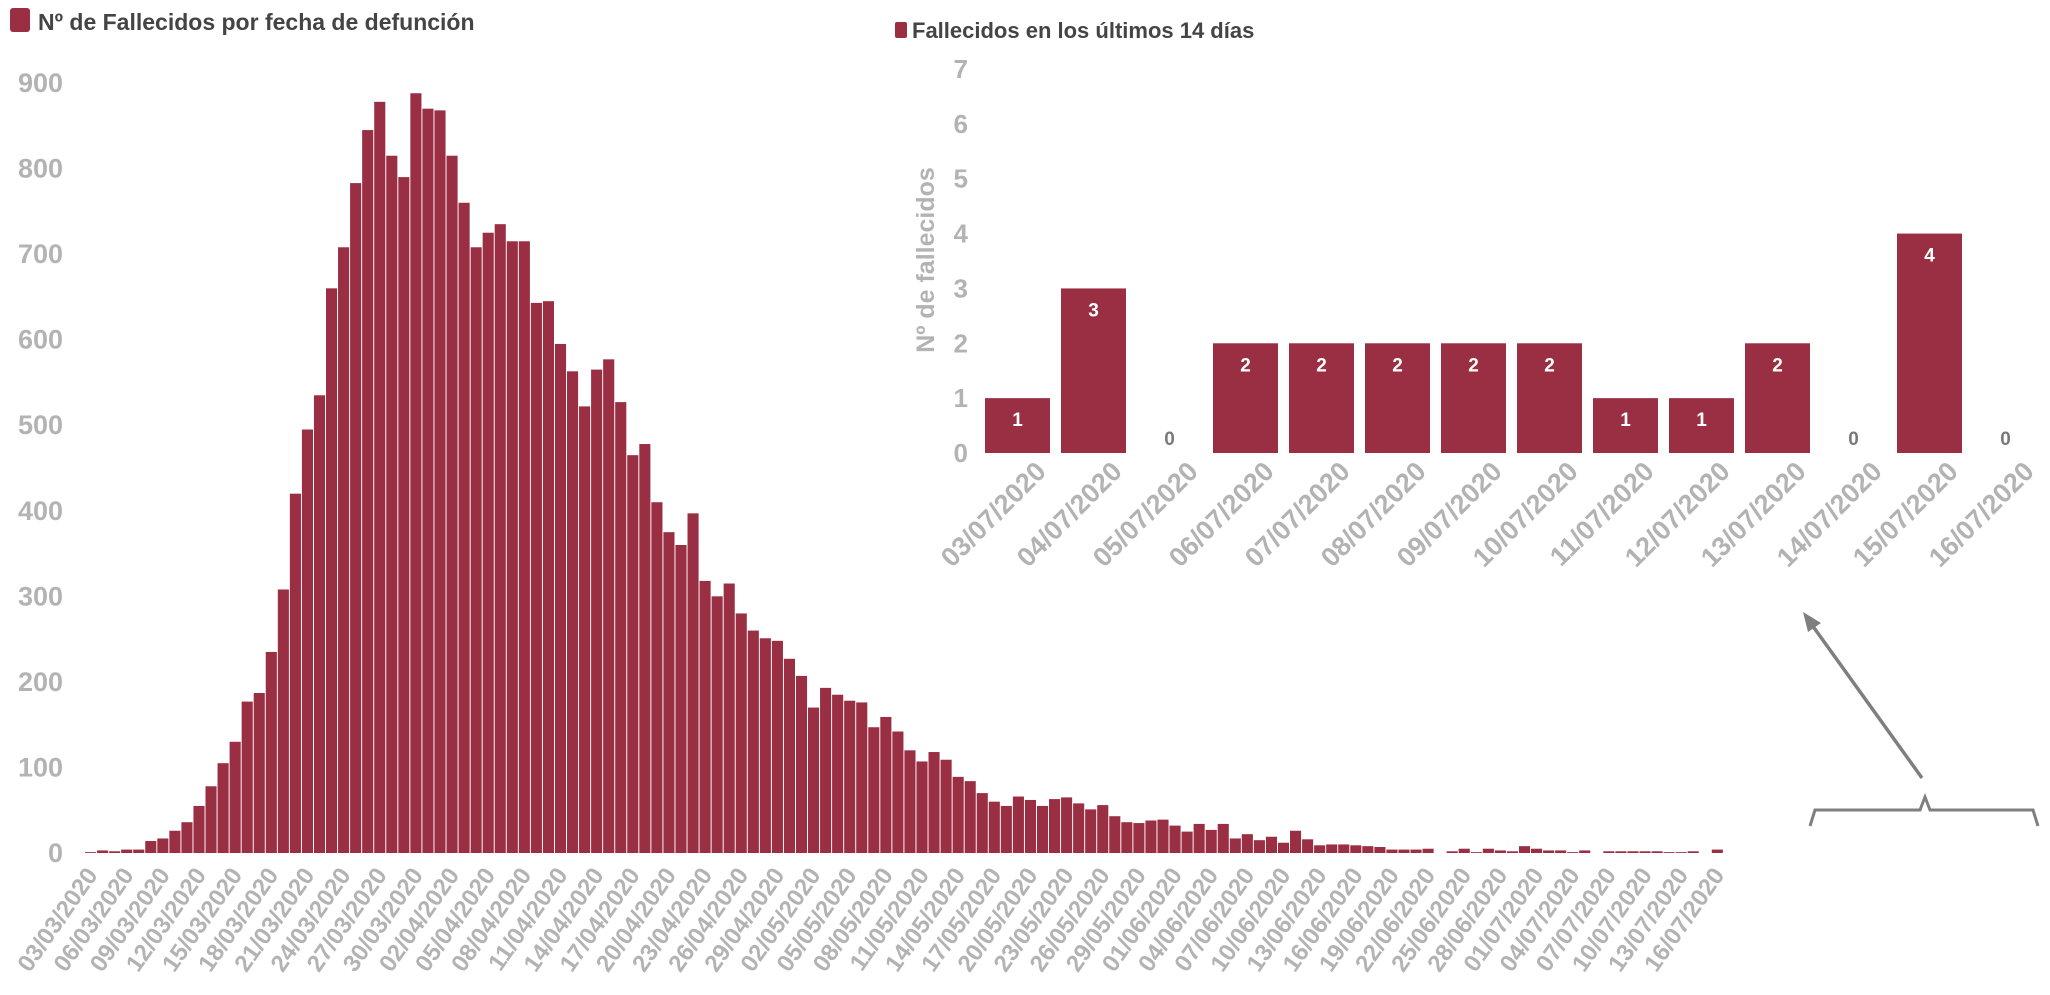  What do you see at coordinates (926, 260) in the screenshot?
I see `inset-y-axis-label: Nº de fallecidos` at bounding box center [926, 260].